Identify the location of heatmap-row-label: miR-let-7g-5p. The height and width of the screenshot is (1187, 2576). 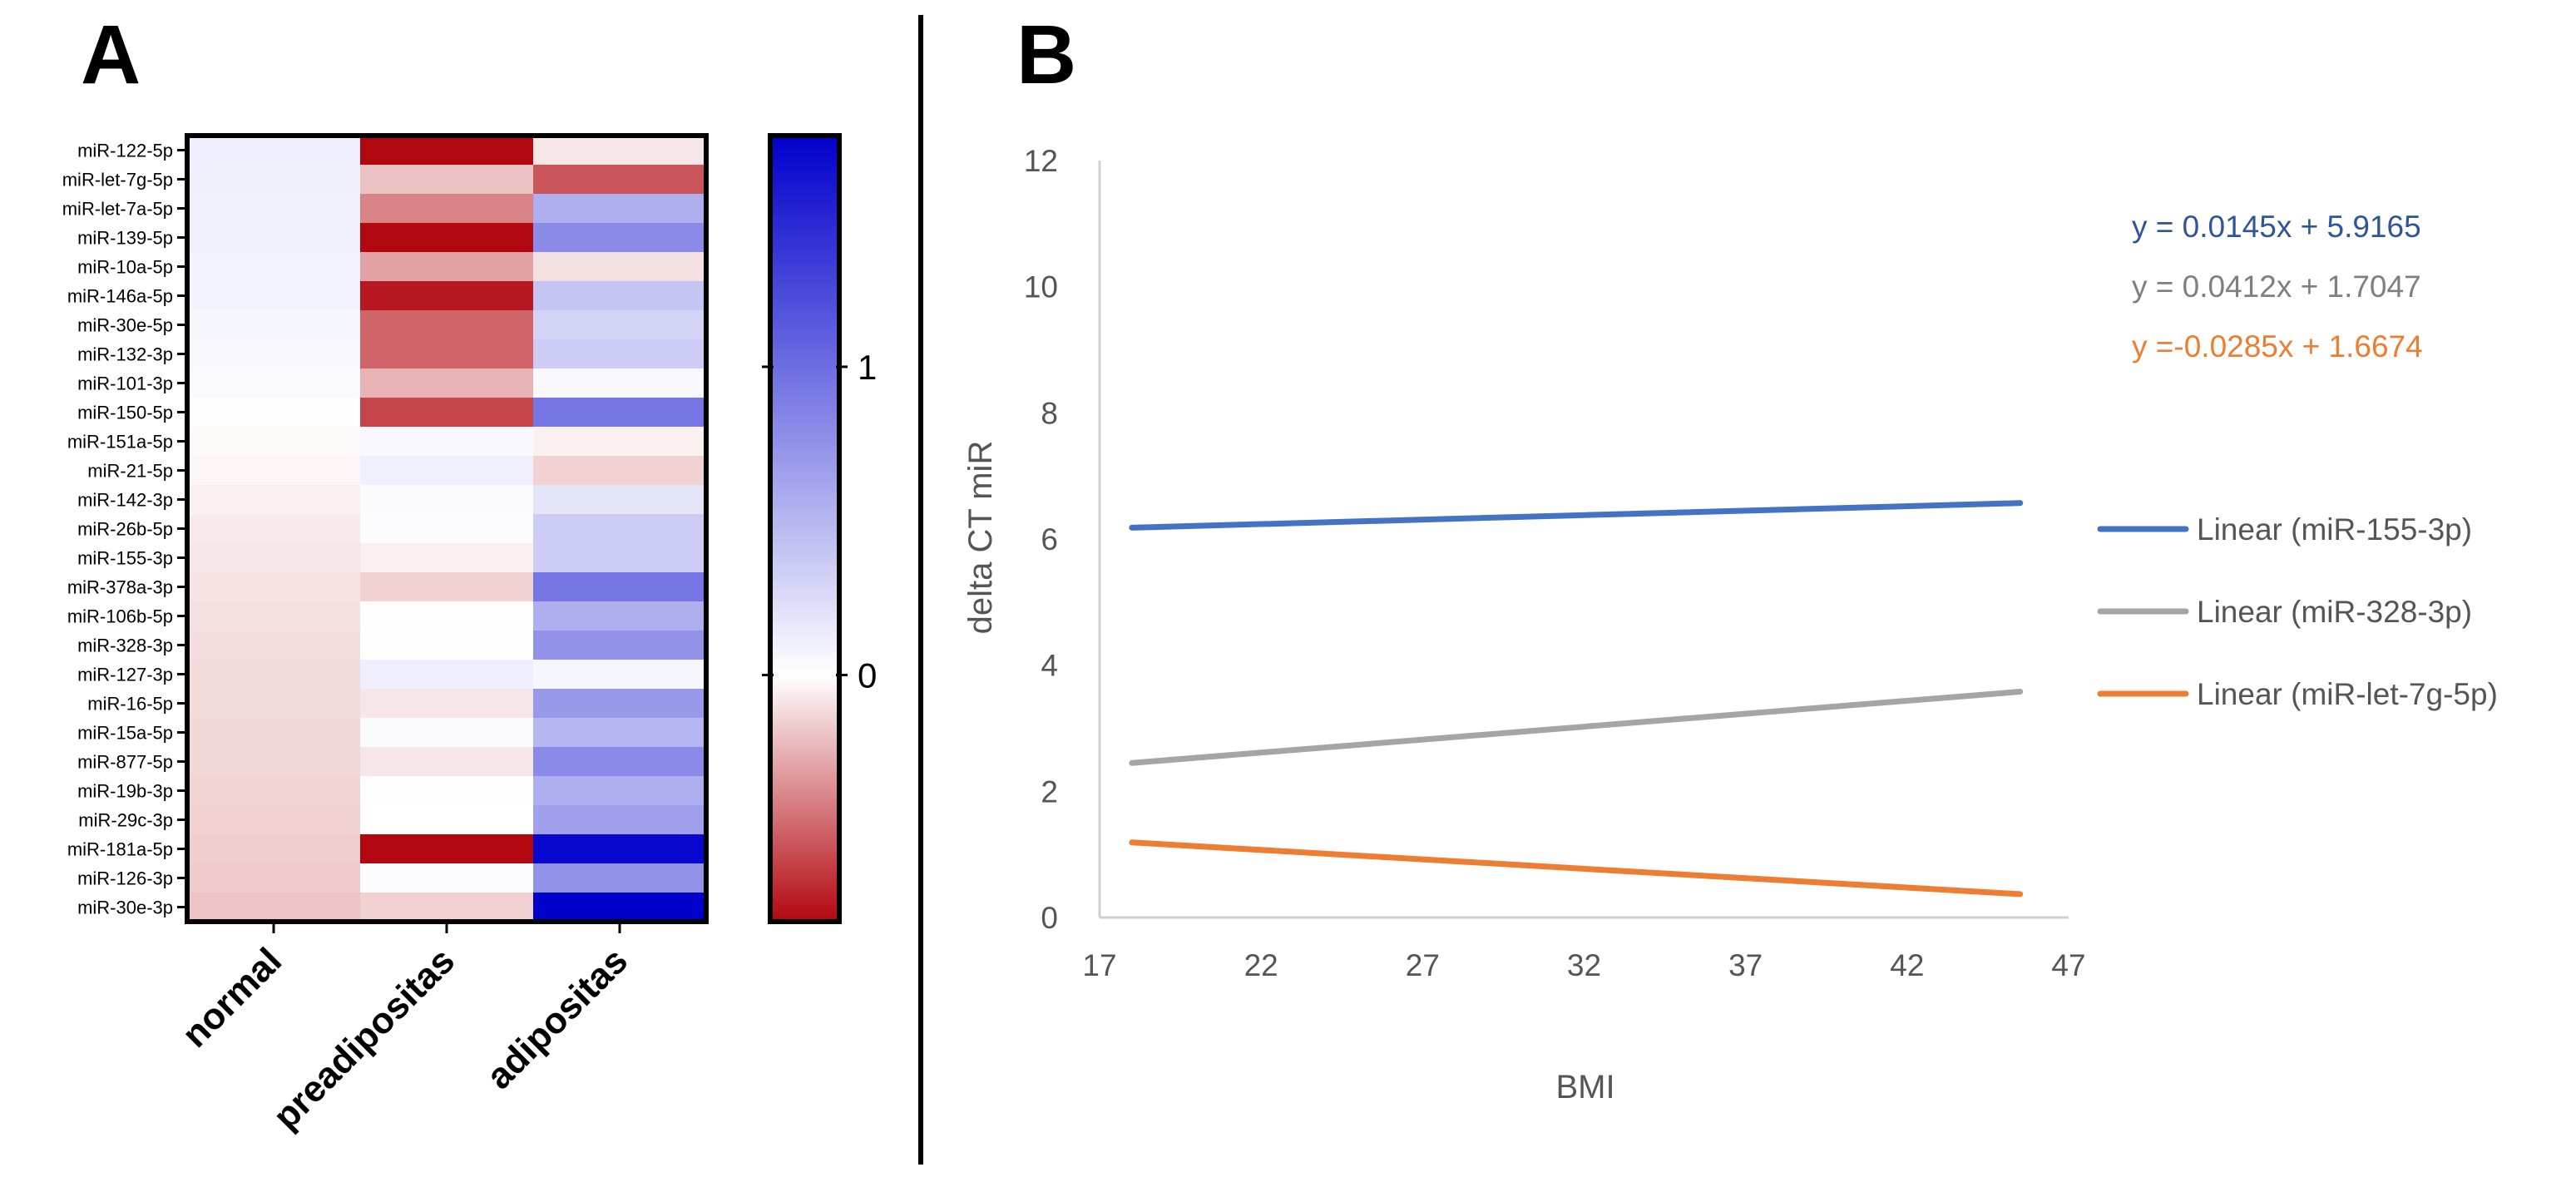
(118, 180).